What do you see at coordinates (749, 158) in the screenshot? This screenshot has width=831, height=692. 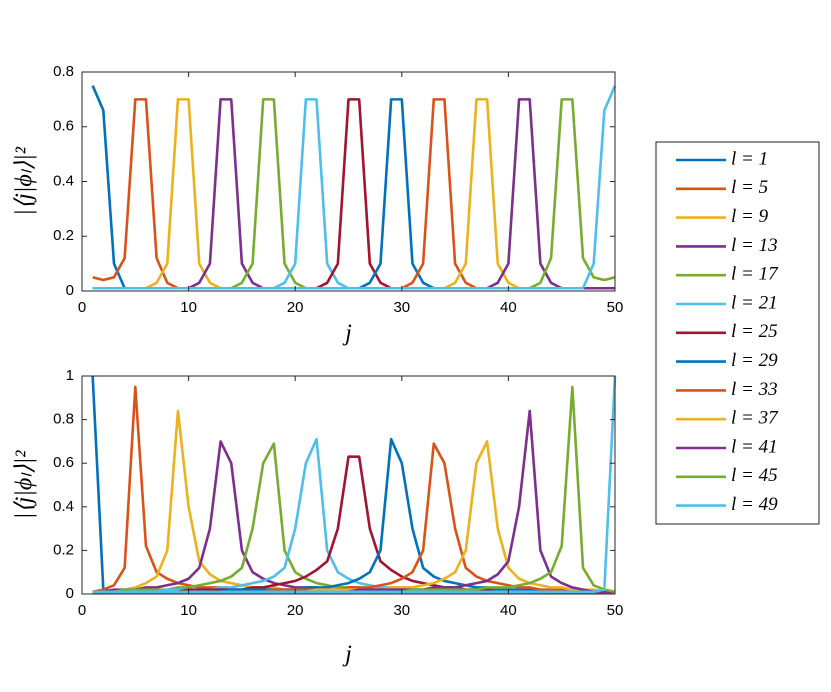 I see `legend-label: l = 1` at bounding box center [749, 158].